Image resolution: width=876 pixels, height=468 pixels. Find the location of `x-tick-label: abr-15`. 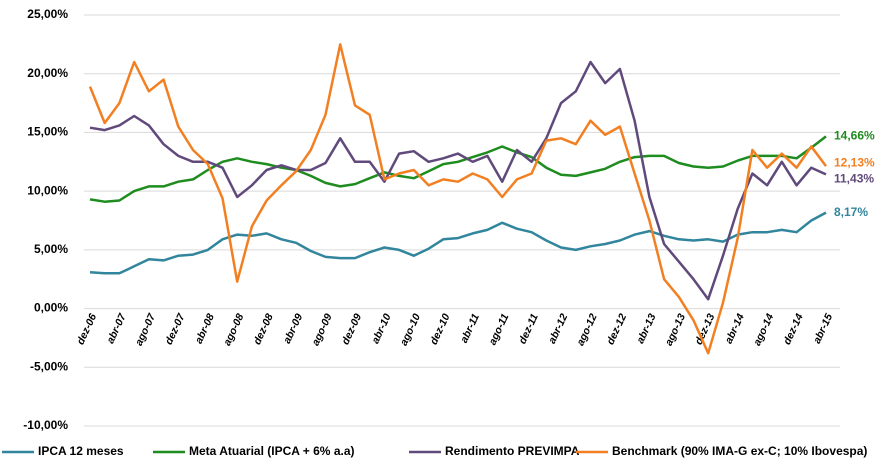

x-tick-label: abr-15 is located at coordinates (823, 329).